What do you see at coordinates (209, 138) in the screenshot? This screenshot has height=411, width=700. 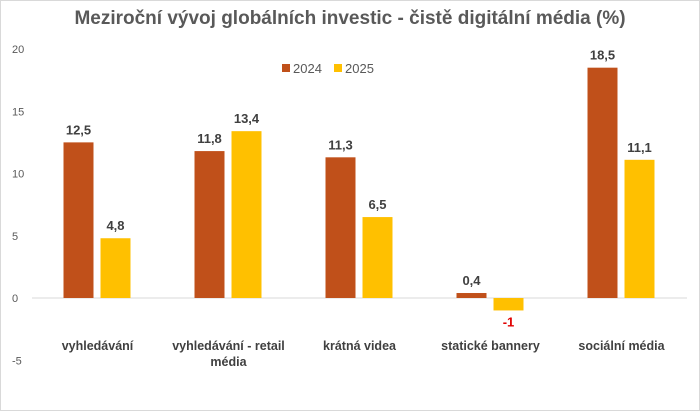 I see `data-label: 11,8` at bounding box center [209, 138].